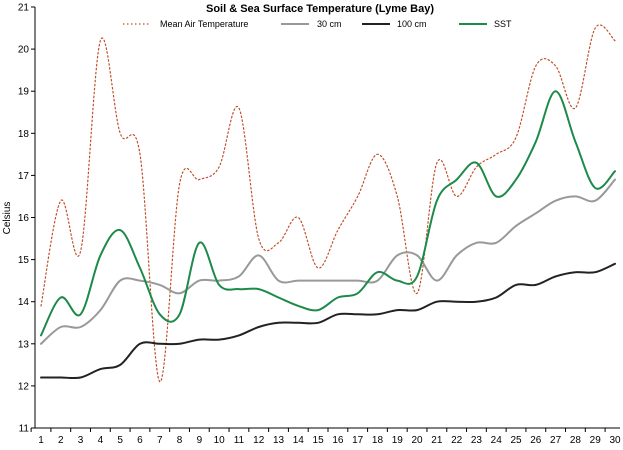  What do you see at coordinates (24, 260) in the screenshot?
I see `y-tick-label: 15` at bounding box center [24, 260].